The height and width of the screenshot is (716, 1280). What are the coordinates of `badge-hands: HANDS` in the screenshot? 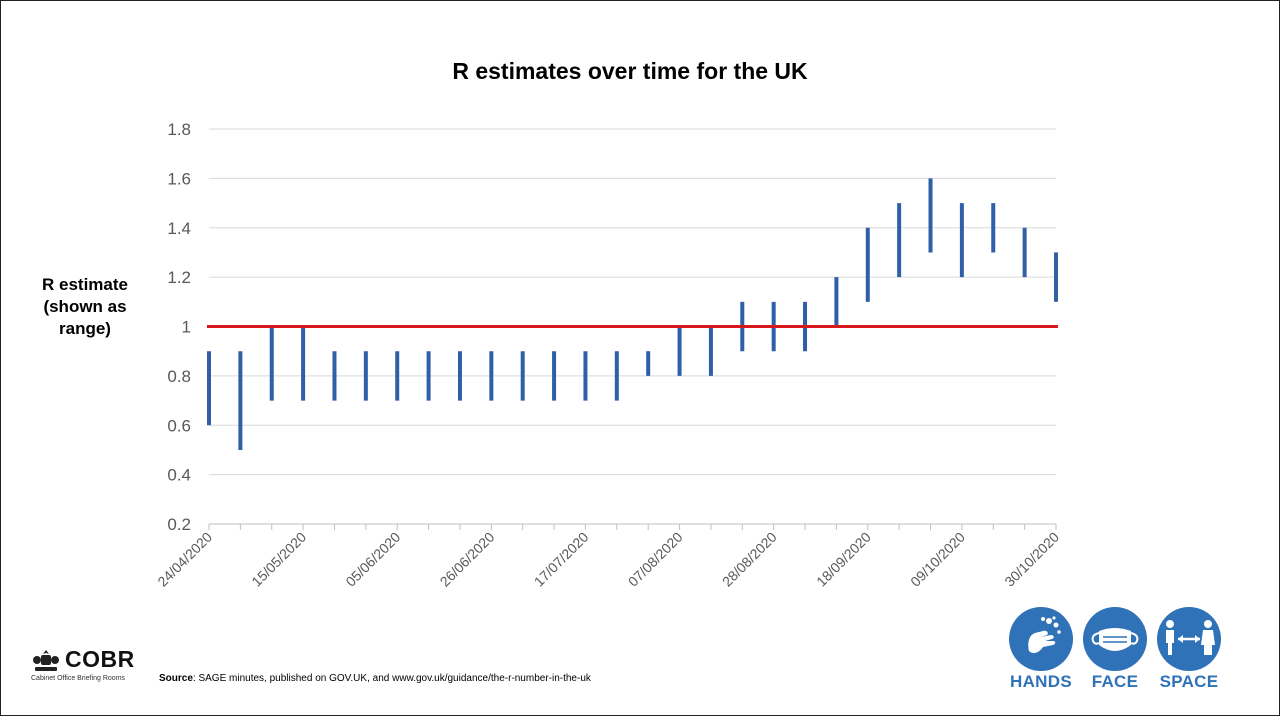 It's located at (1041, 649).